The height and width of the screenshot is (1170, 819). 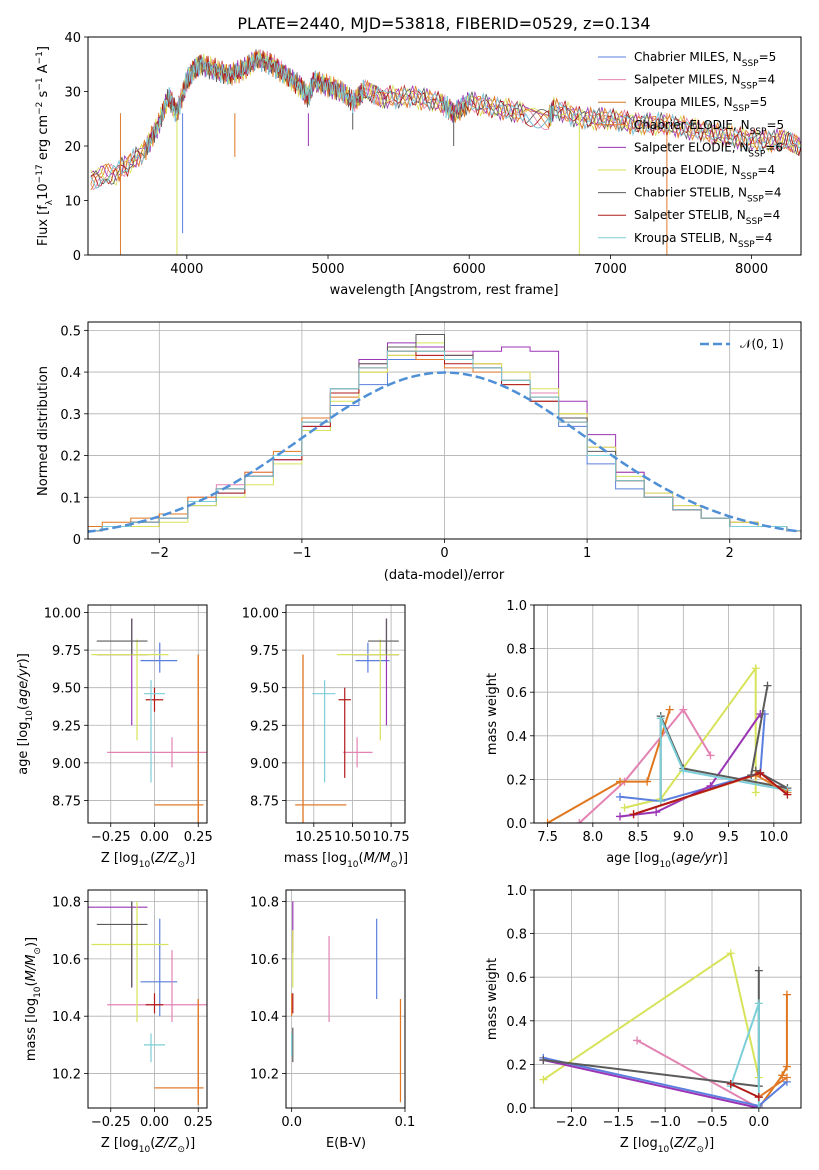 I want to click on label-part: Z [log, so click(x=120, y=858).